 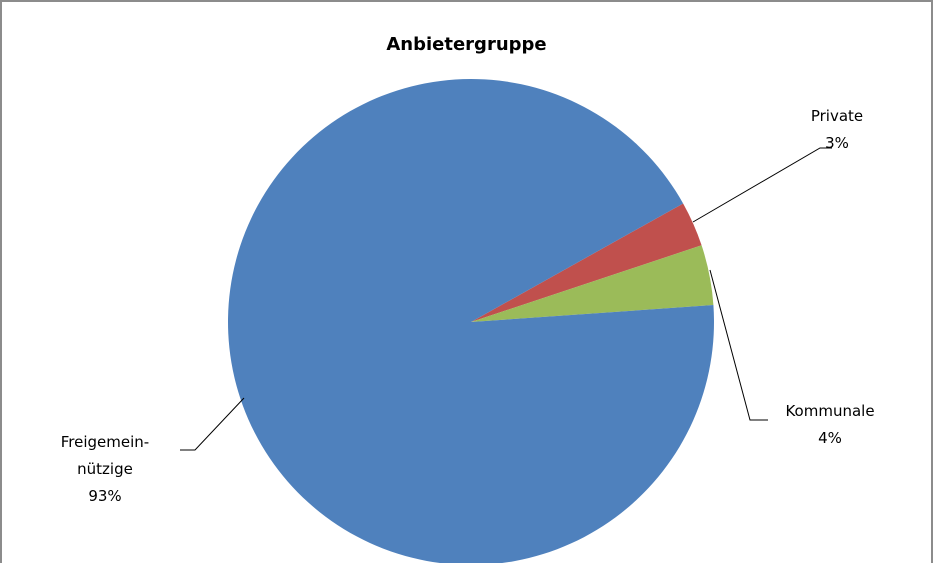 I want to click on slice-label: Private, so click(x=837, y=116).